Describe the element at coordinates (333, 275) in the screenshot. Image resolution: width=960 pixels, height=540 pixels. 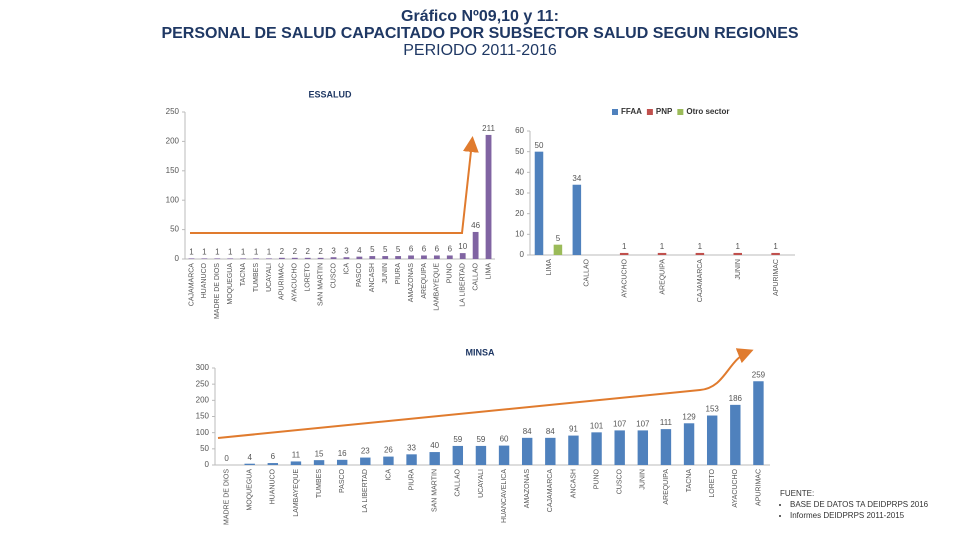
I see `x-tick-label: CUSCO` at that location.